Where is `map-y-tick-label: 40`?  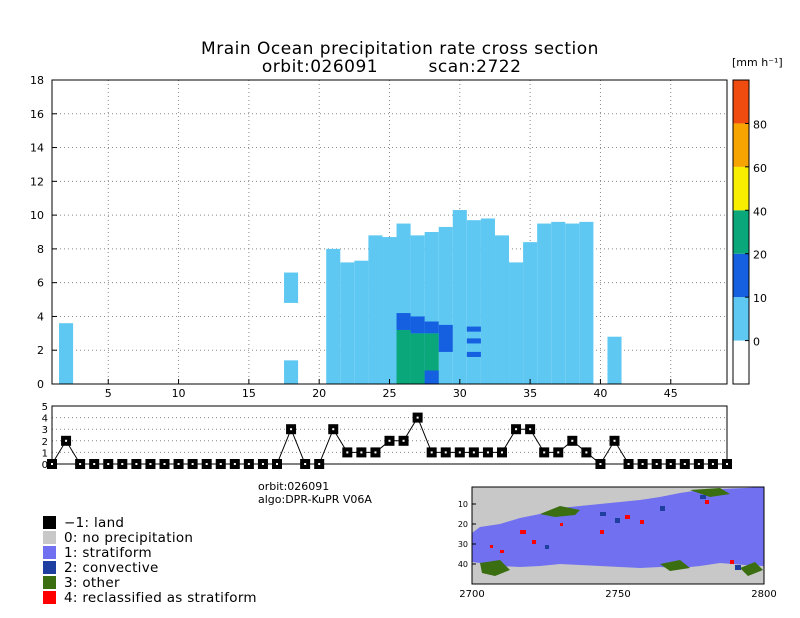 map-y-tick-label: 40 is located at coordinates (463, 564).